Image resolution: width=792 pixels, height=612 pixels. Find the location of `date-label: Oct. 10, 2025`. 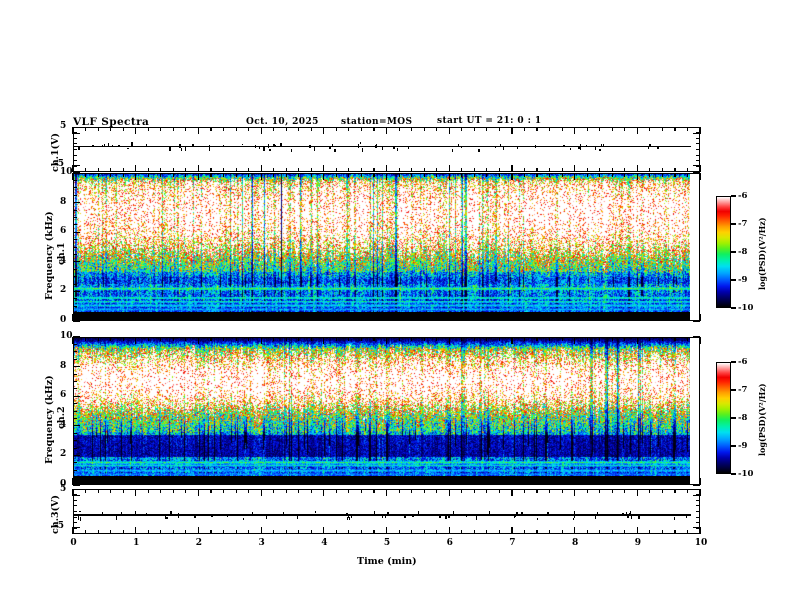

date-label: Oct. 10, 2025 is located at coordinates (282, 122).